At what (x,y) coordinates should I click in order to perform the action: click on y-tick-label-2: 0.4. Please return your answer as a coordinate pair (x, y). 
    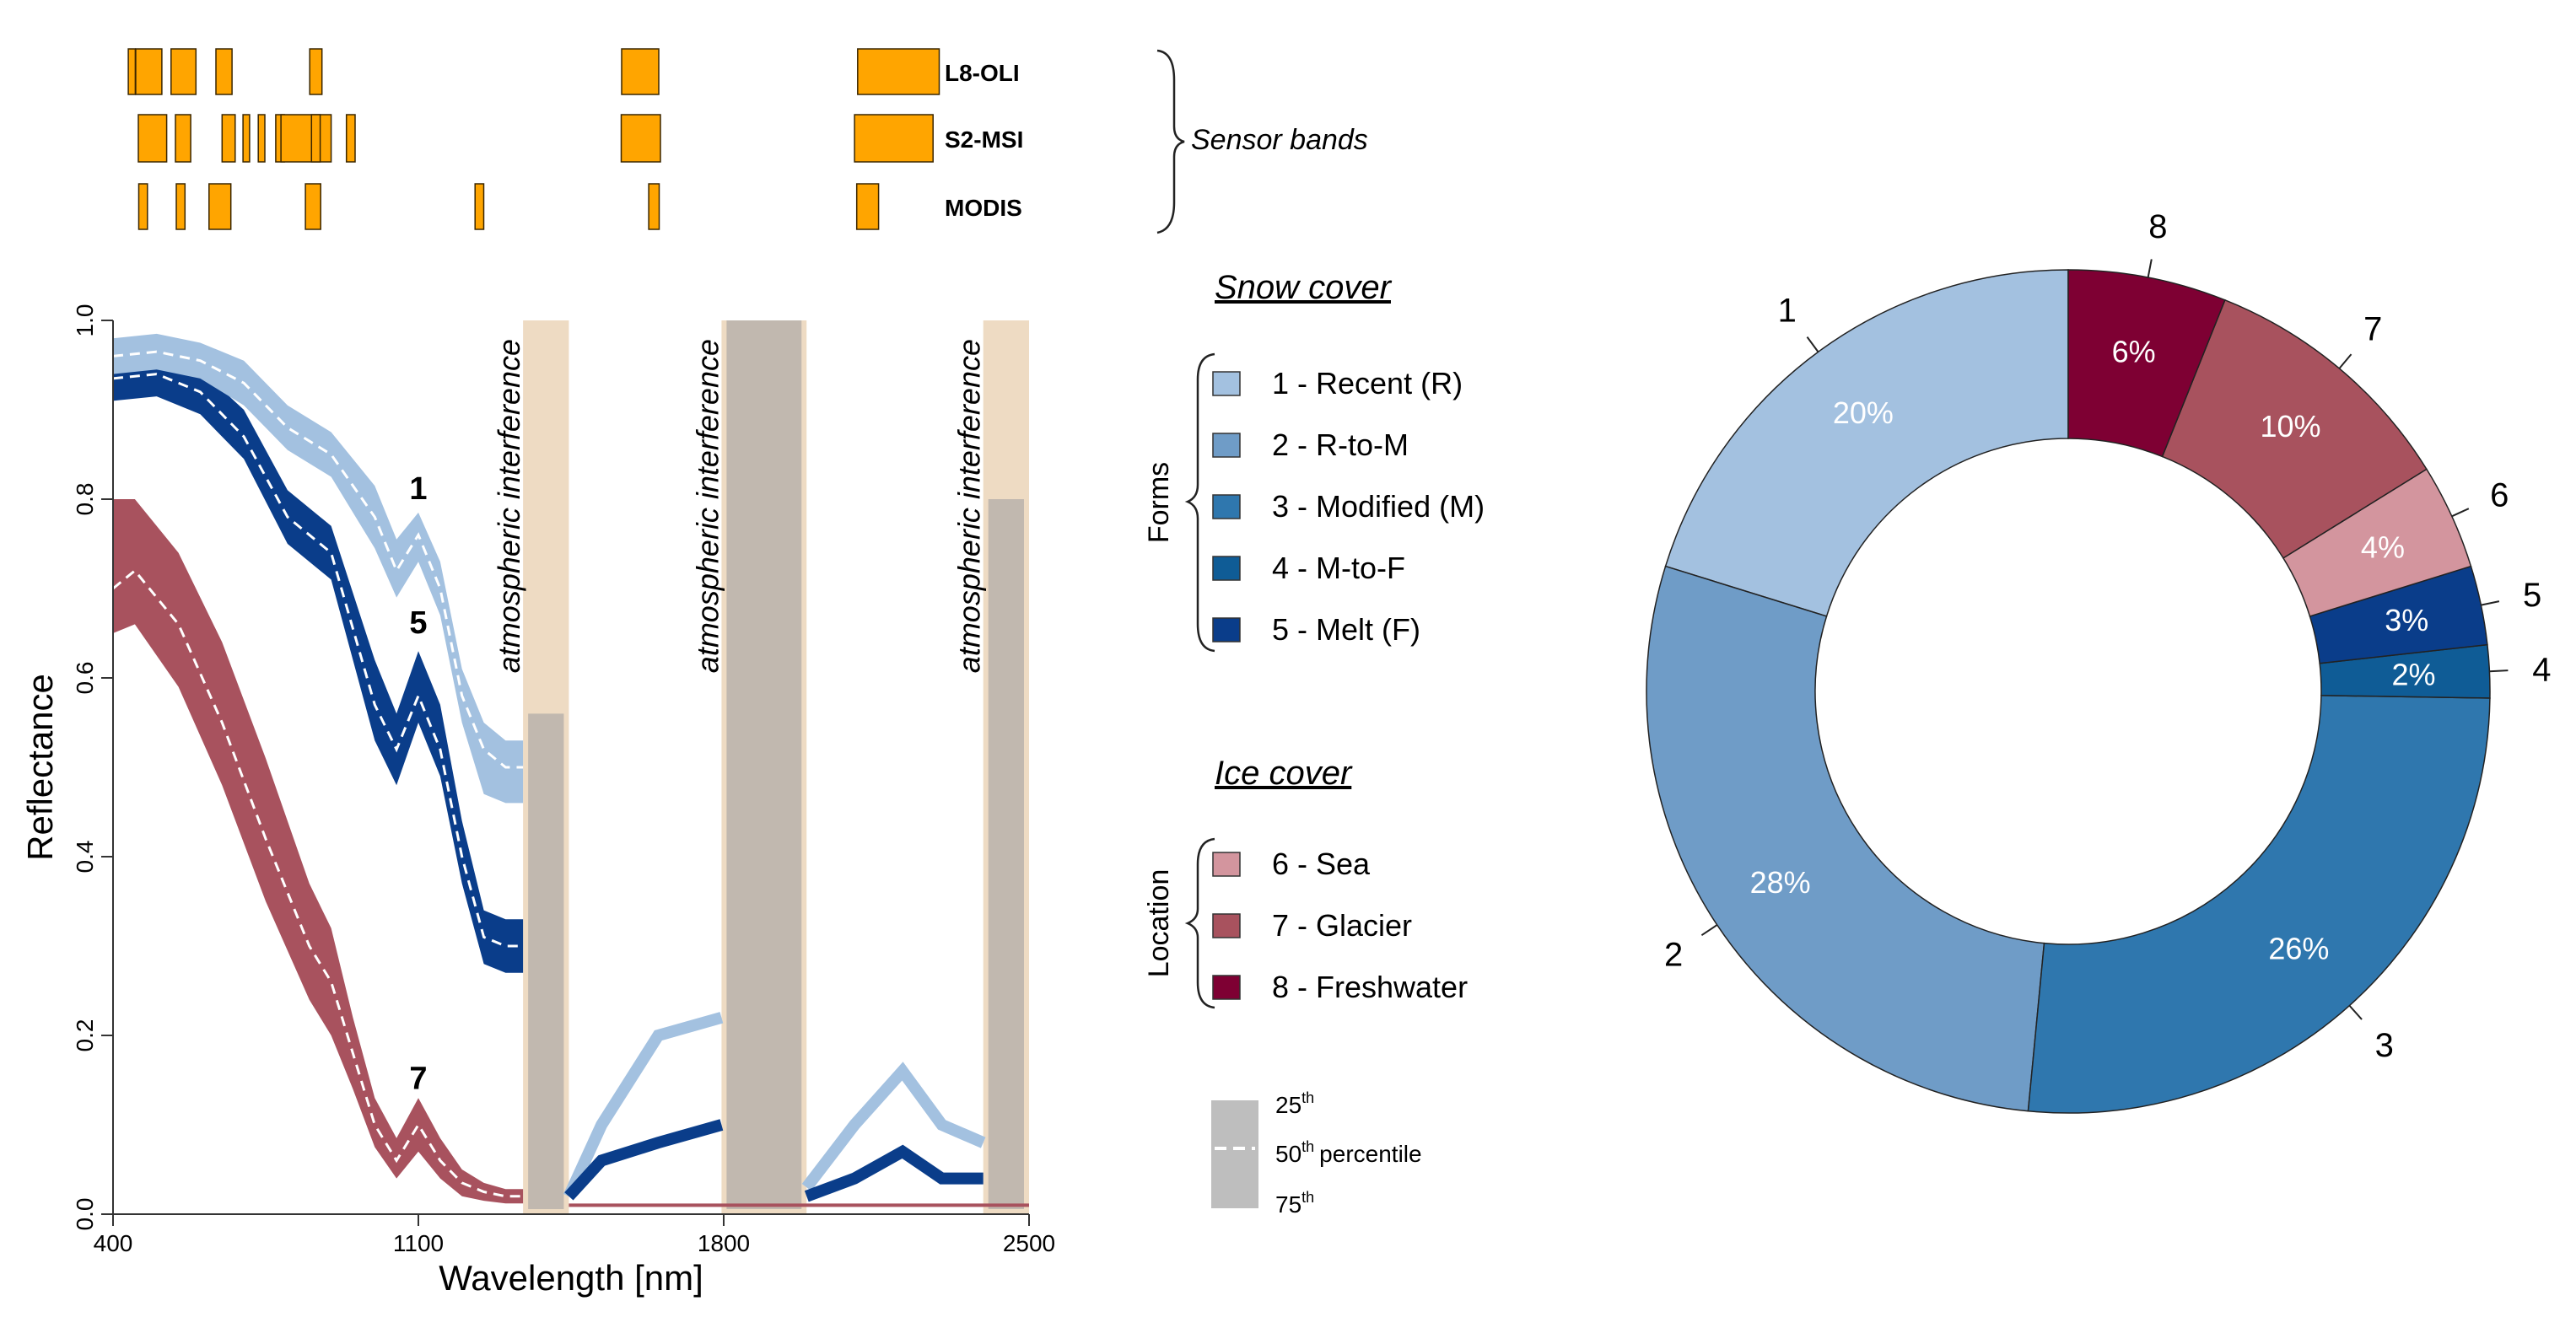
    Looking at the image, I should click on (85, 857).